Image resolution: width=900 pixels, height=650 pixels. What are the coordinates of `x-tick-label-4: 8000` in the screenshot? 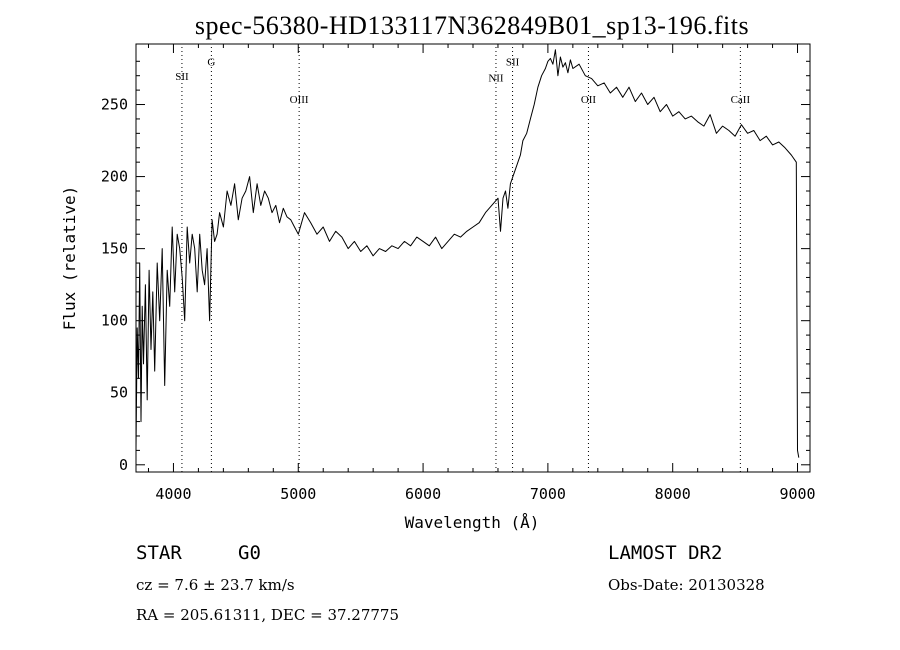 It's located at (673, 494).